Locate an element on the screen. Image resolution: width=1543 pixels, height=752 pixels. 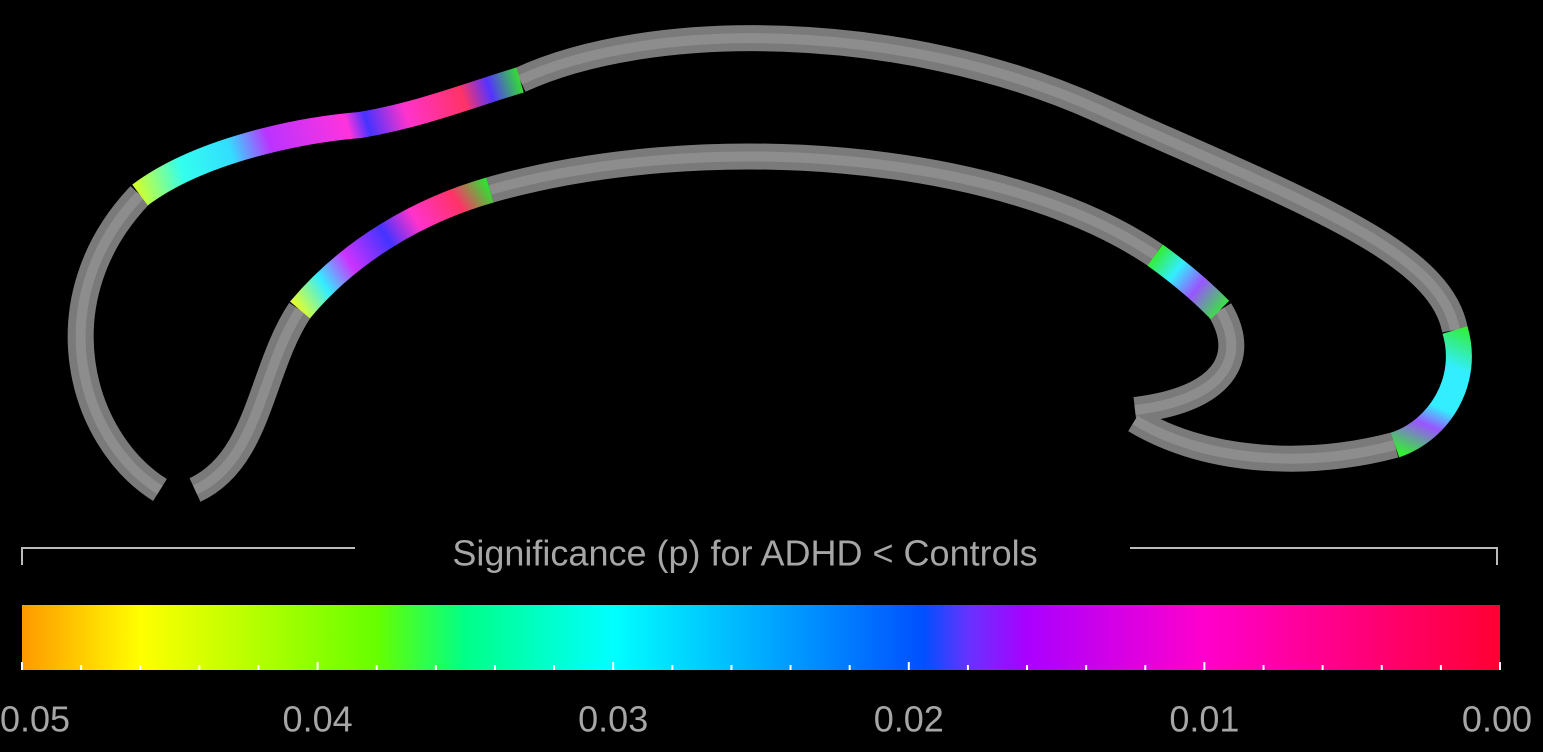
x-tick-label: 0.02 is located at coordinates (909, 719).